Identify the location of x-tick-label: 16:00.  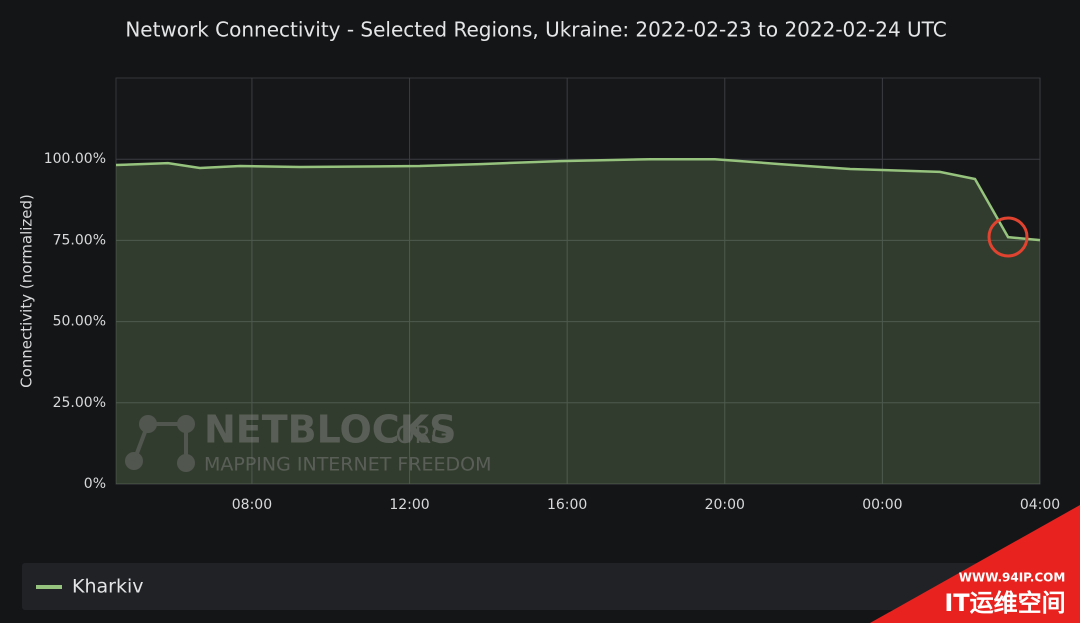
(567, 505).